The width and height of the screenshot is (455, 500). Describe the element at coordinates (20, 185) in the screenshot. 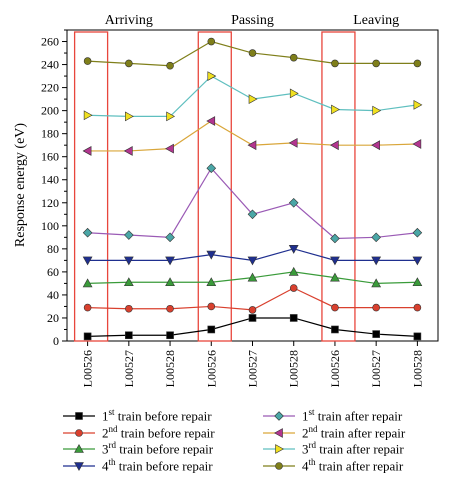

I see `y-axis-label: Response energy (eV)` at that location.